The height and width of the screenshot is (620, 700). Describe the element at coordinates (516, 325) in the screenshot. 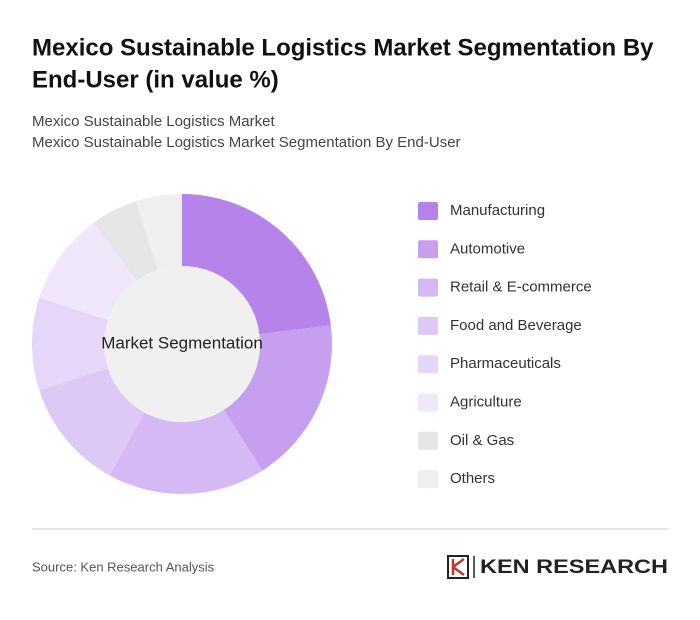

I see `legend-label: Food and Beverage` at that location.